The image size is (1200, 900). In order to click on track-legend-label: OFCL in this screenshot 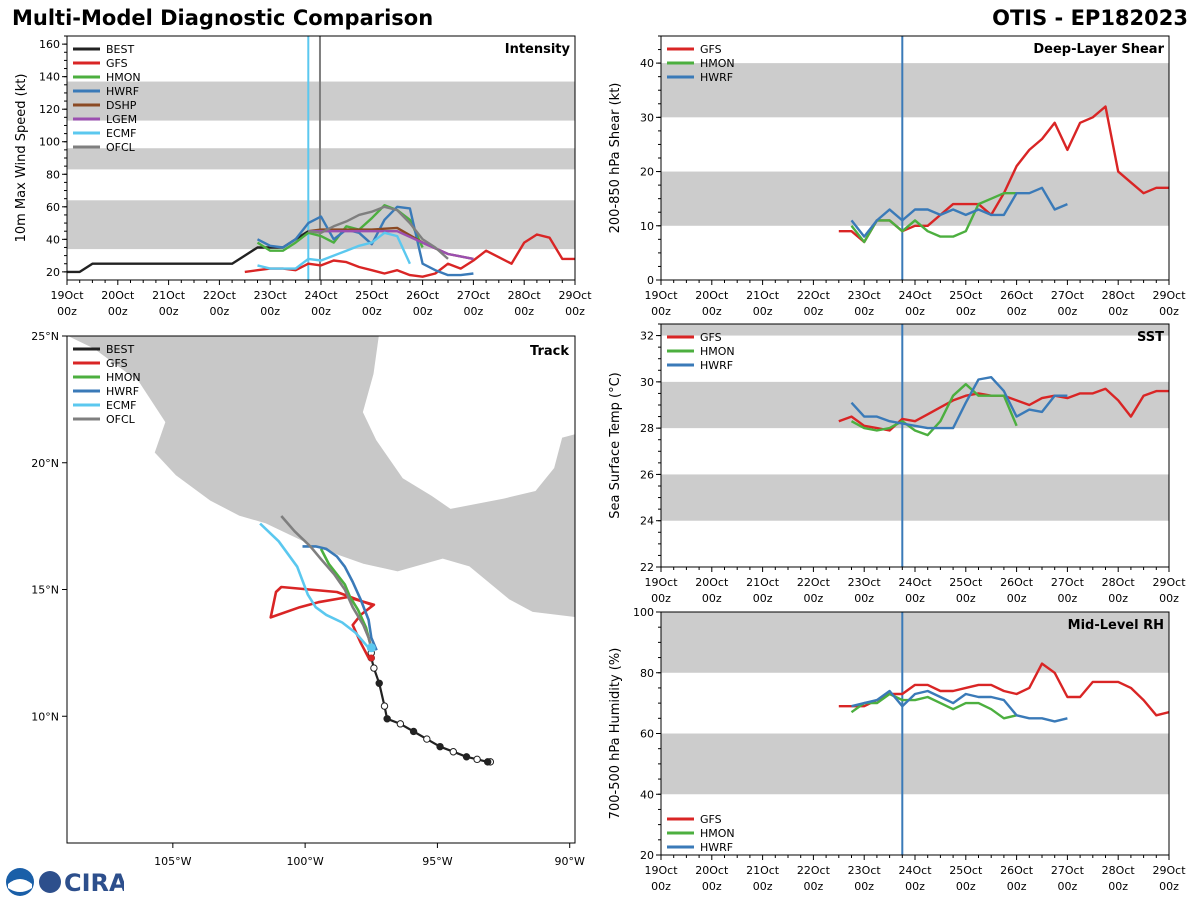, I will do `click(121, 419)`.